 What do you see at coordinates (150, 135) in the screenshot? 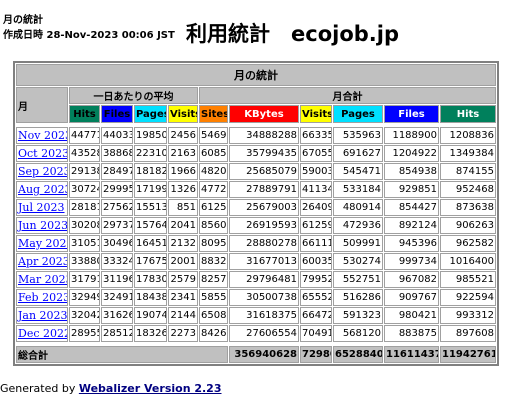
I see `value-cell: 19850` at bounding box center [150, 135].